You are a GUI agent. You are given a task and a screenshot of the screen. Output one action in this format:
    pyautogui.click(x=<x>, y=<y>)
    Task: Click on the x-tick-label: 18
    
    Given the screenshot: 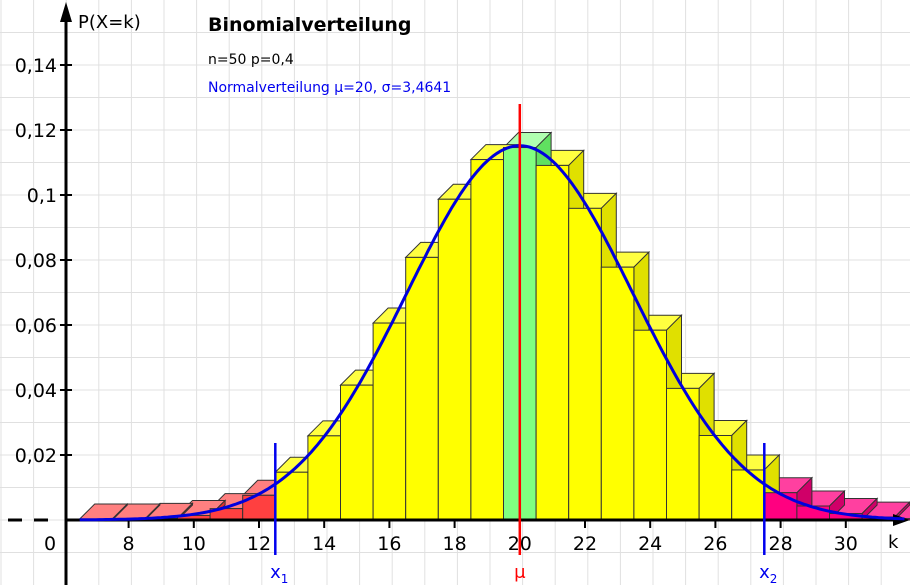 What is the action you would take?
    pyautogui.click(x=455, y=544)
    